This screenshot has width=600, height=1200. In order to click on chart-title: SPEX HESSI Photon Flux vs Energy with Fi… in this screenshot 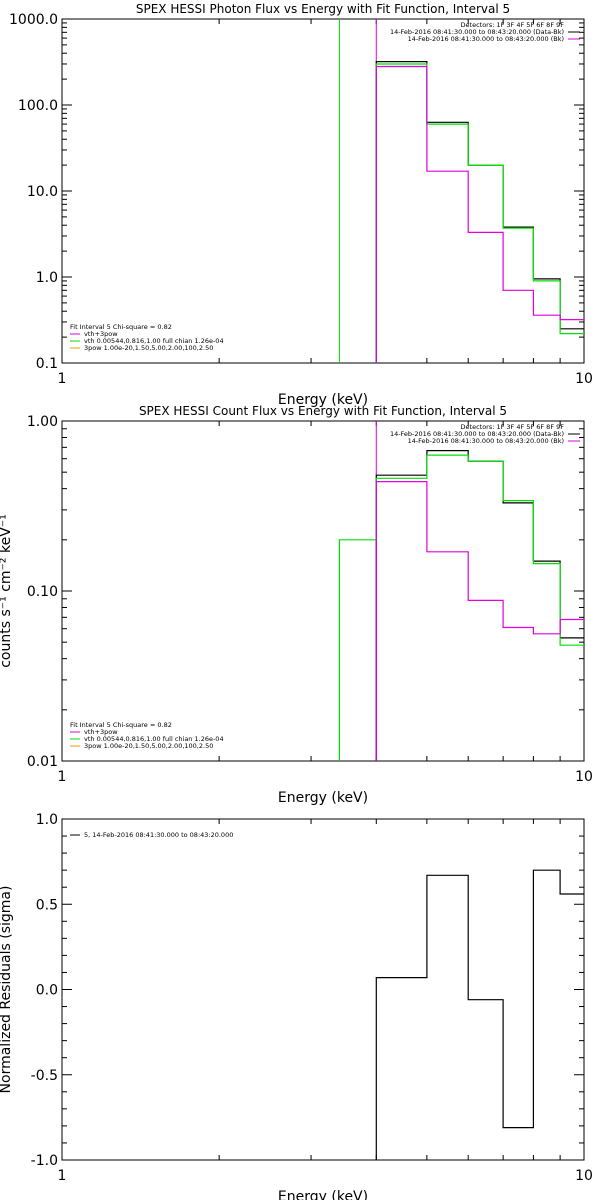, I will do `click(323, 9)`.